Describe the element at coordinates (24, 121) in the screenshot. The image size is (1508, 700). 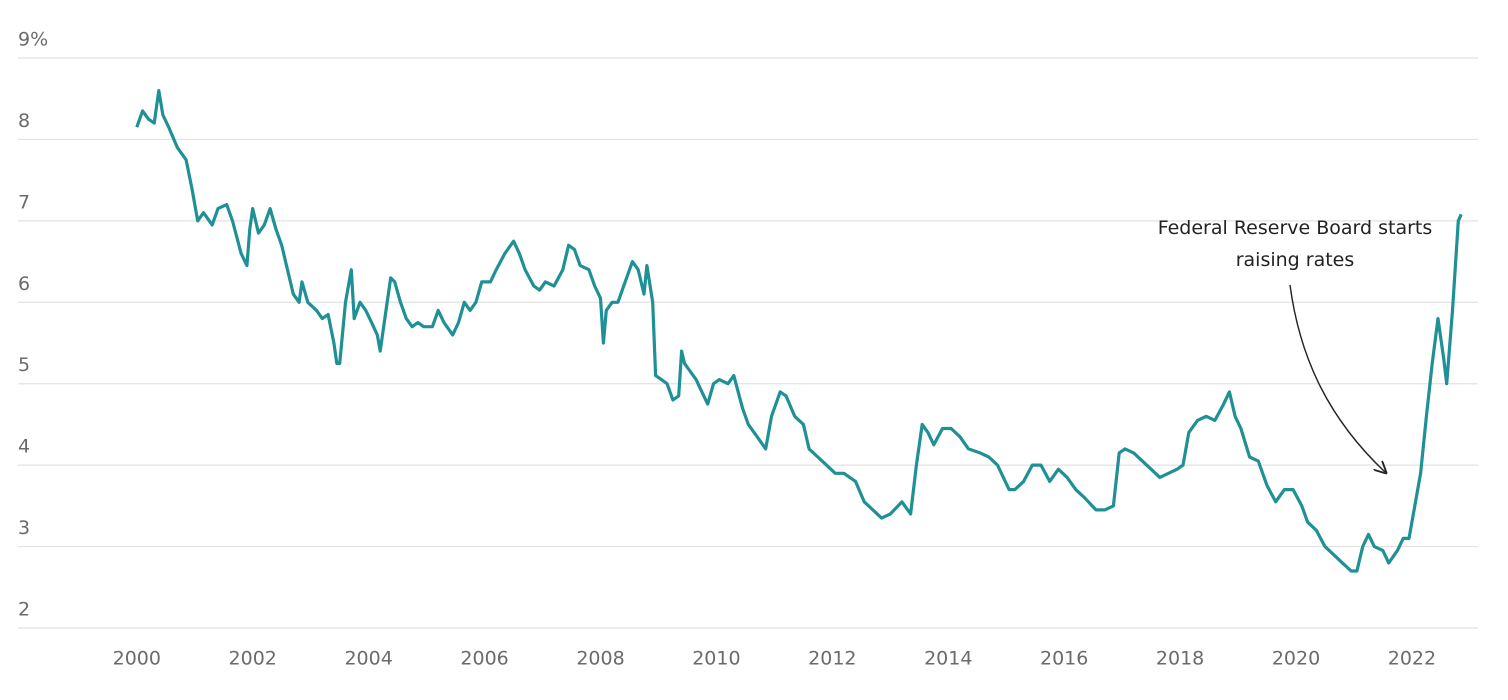
I see `y-tick-label: 8` at that location.